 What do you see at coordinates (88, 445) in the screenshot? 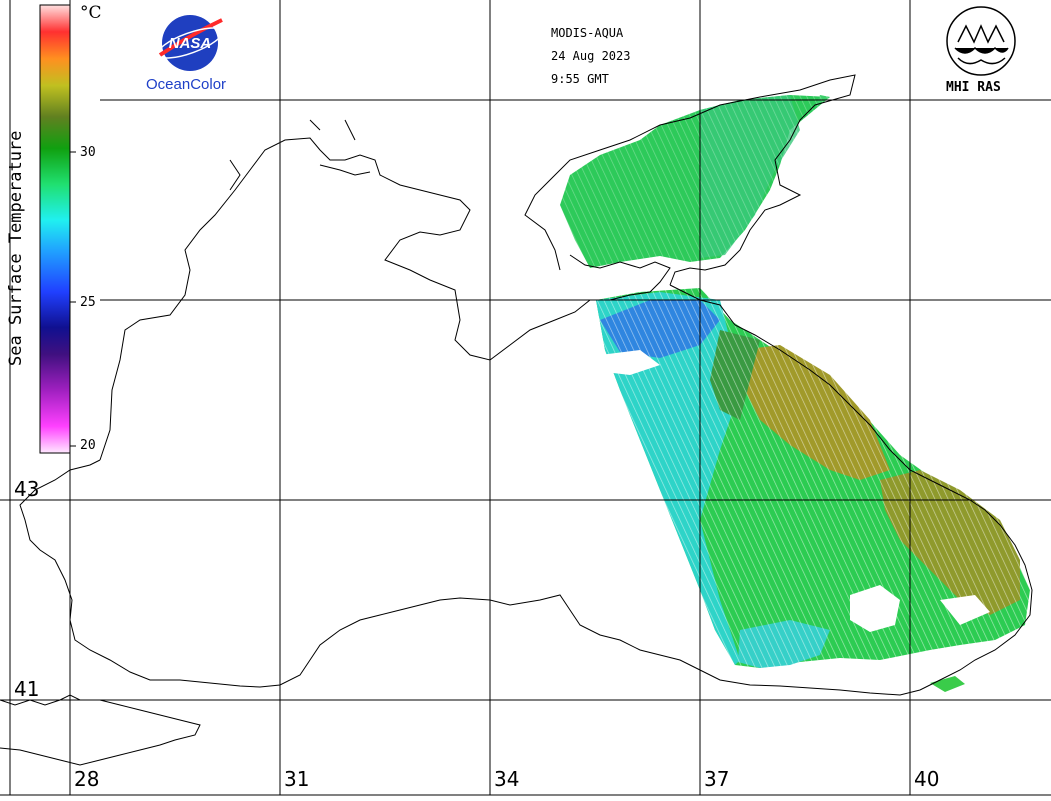
I see `colorbar-tick-20: 20` at bounding box center [88, 445].